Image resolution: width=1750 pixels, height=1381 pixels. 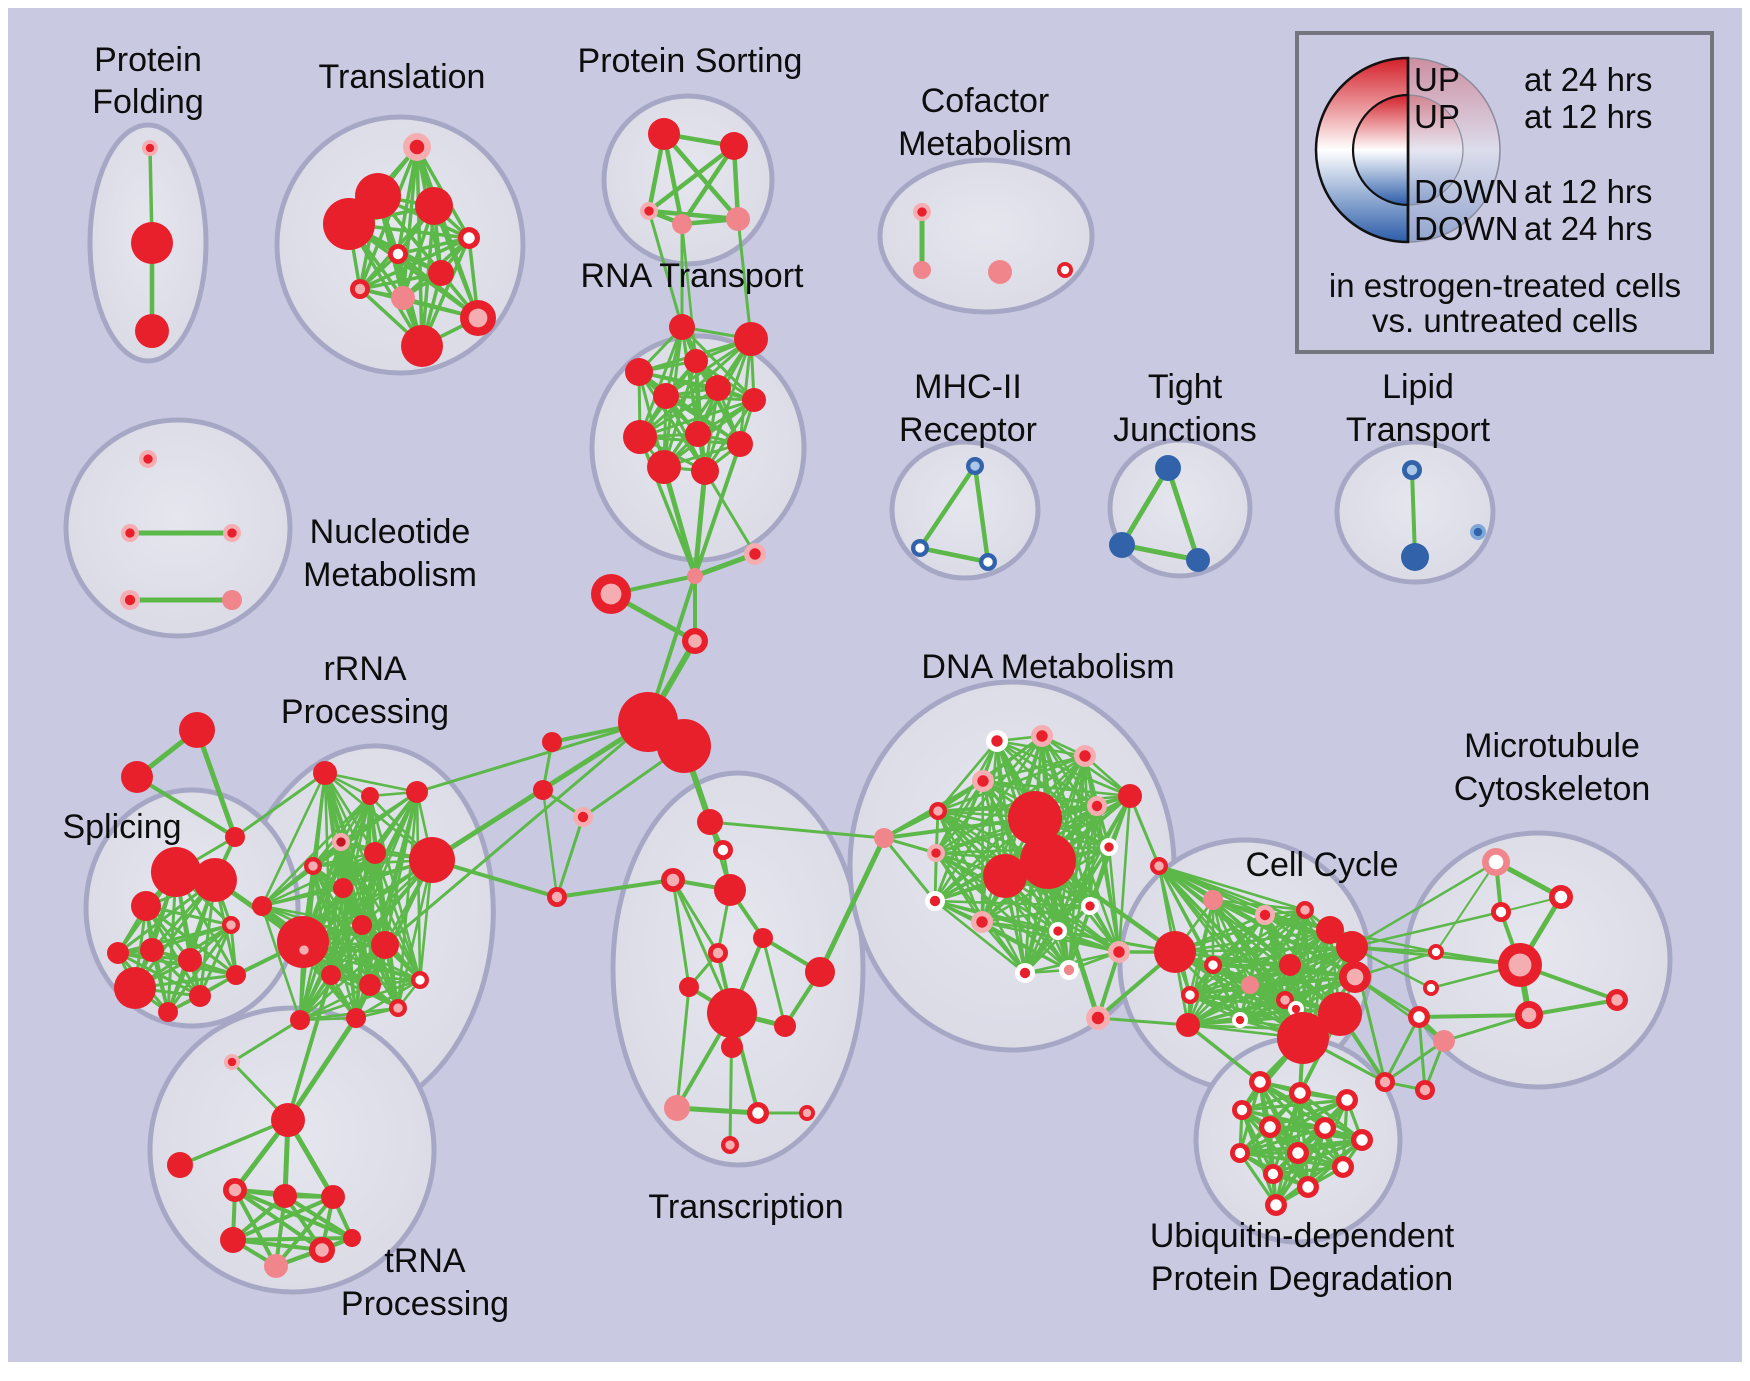 What do you see at coordinates (1588, 228) in the screenshot?
I see `legend-time-3: at 24 hrs` at bounding box center [1588, 228].